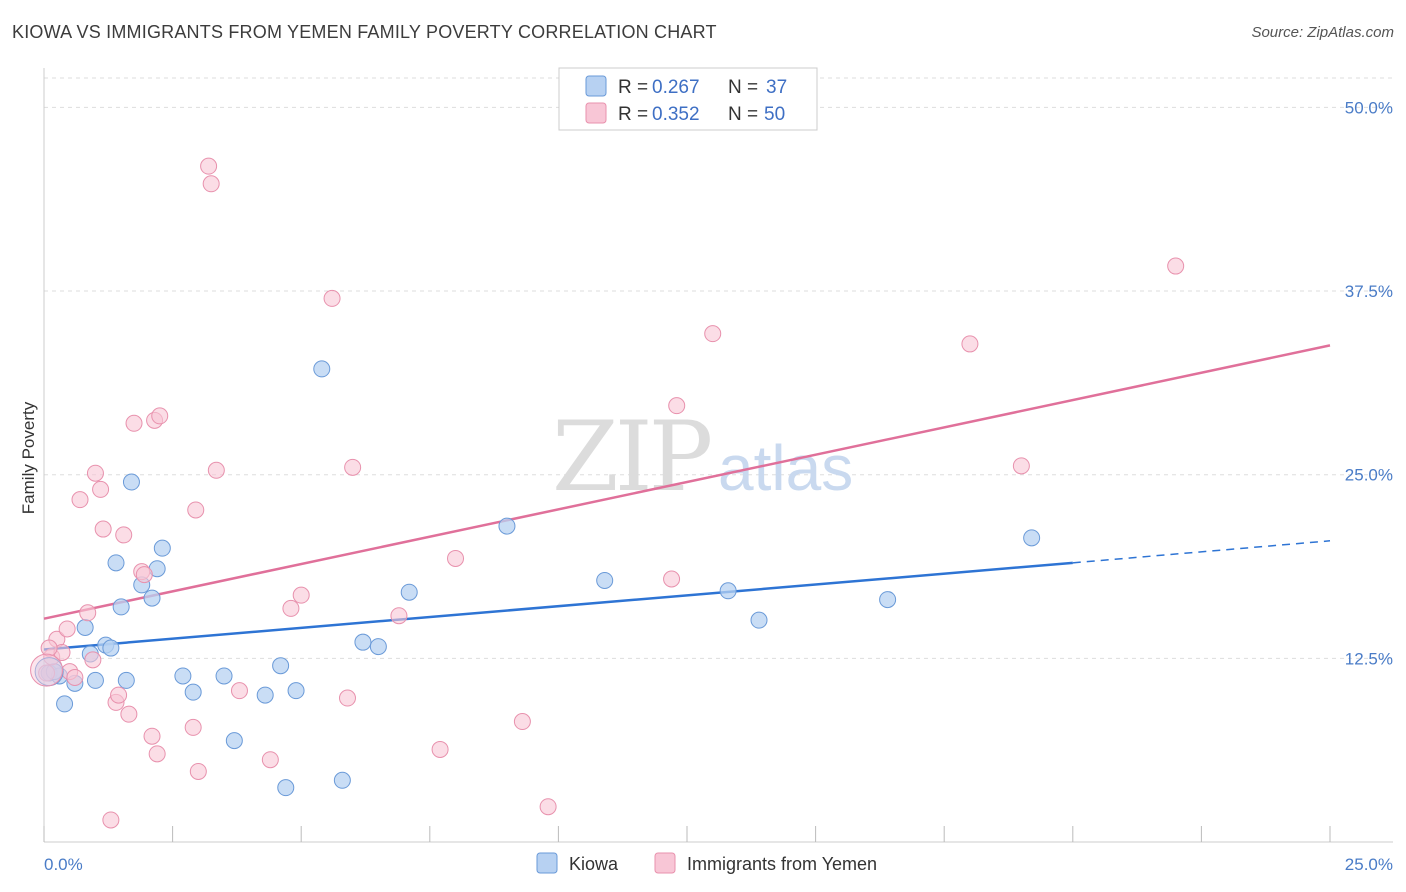 Image resolution: width=1406 pixels, height=892 pixels. Describe the element at coordinates (558, 606) in the screenshot. I see `kiowa-trend-line` at that location.